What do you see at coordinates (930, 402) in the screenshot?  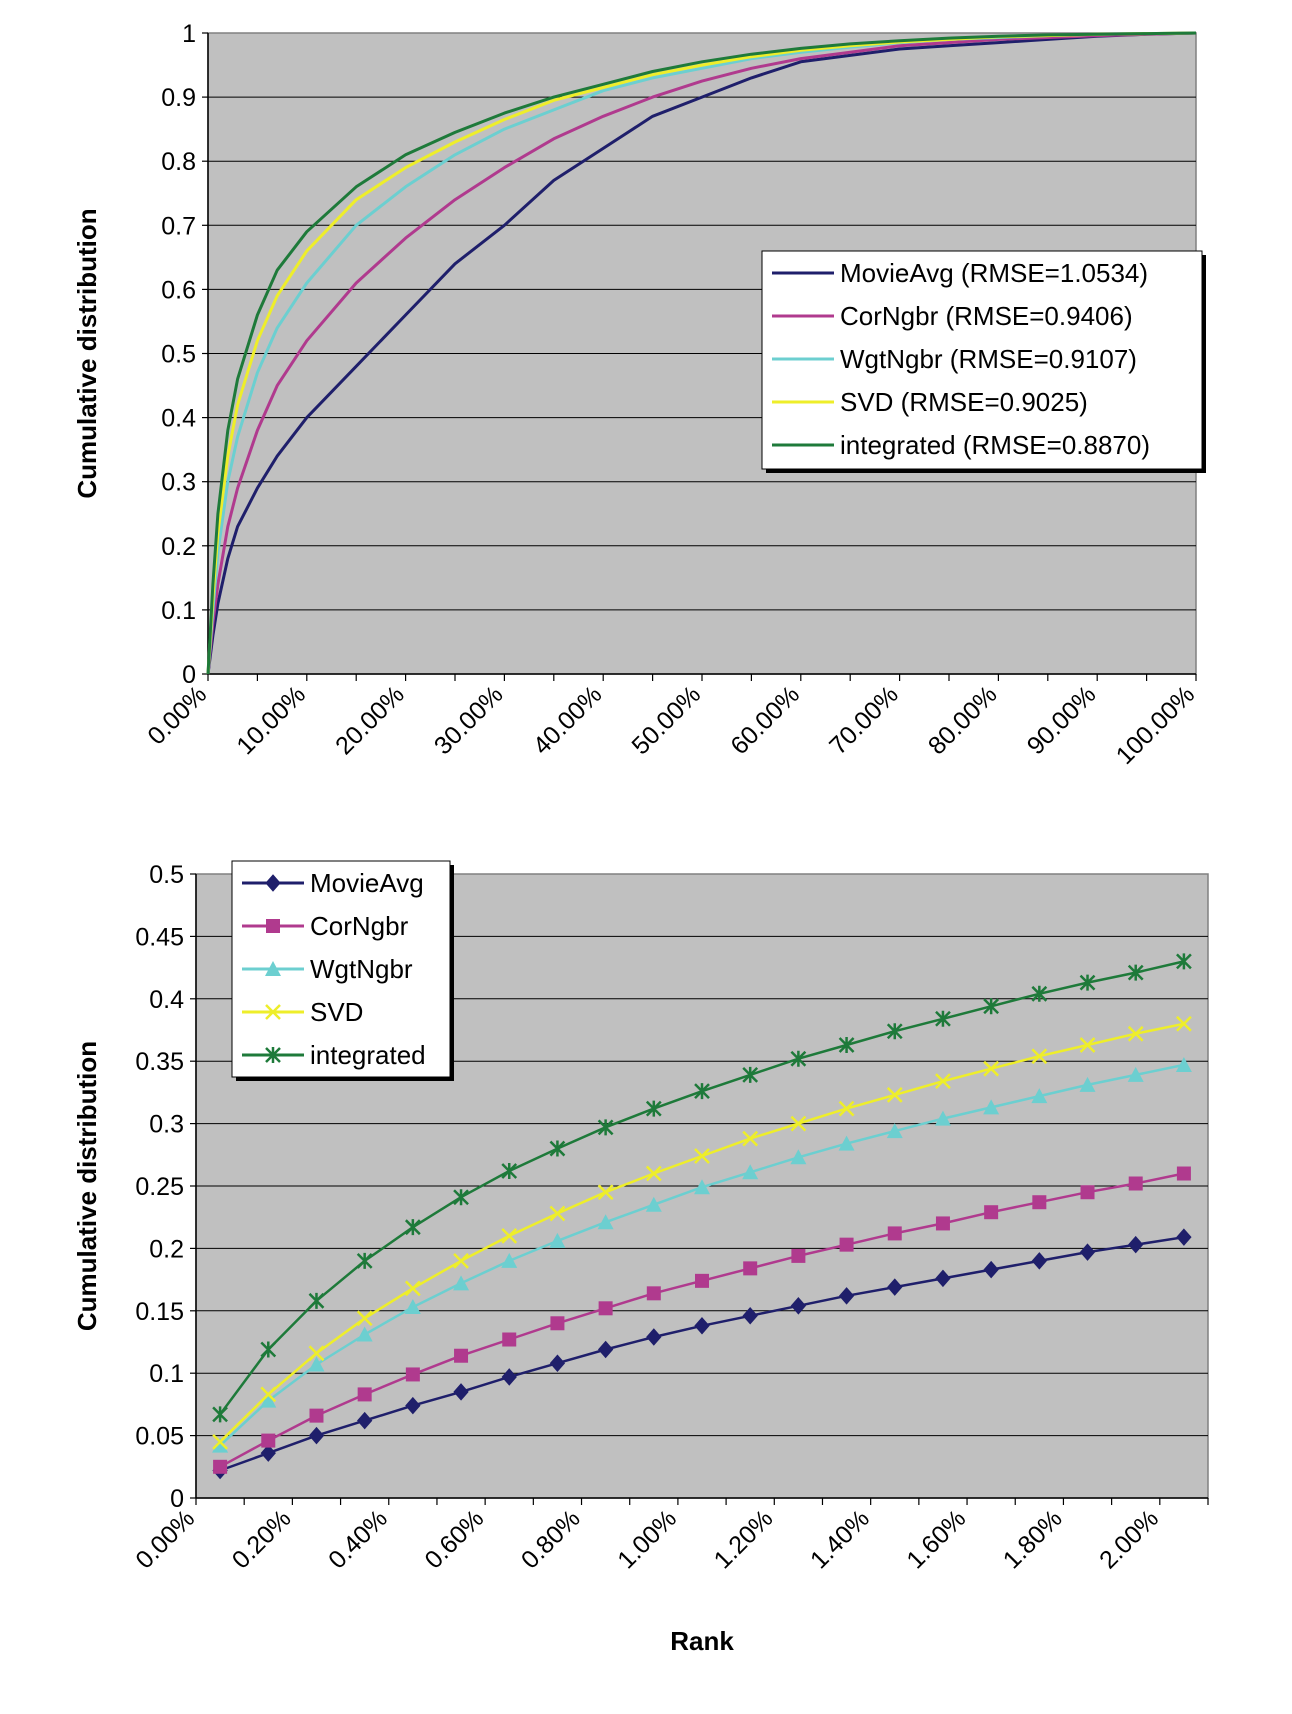 I see `legend-item: SVD (RMSE=0.9025)` at bounding box center [930, 402].